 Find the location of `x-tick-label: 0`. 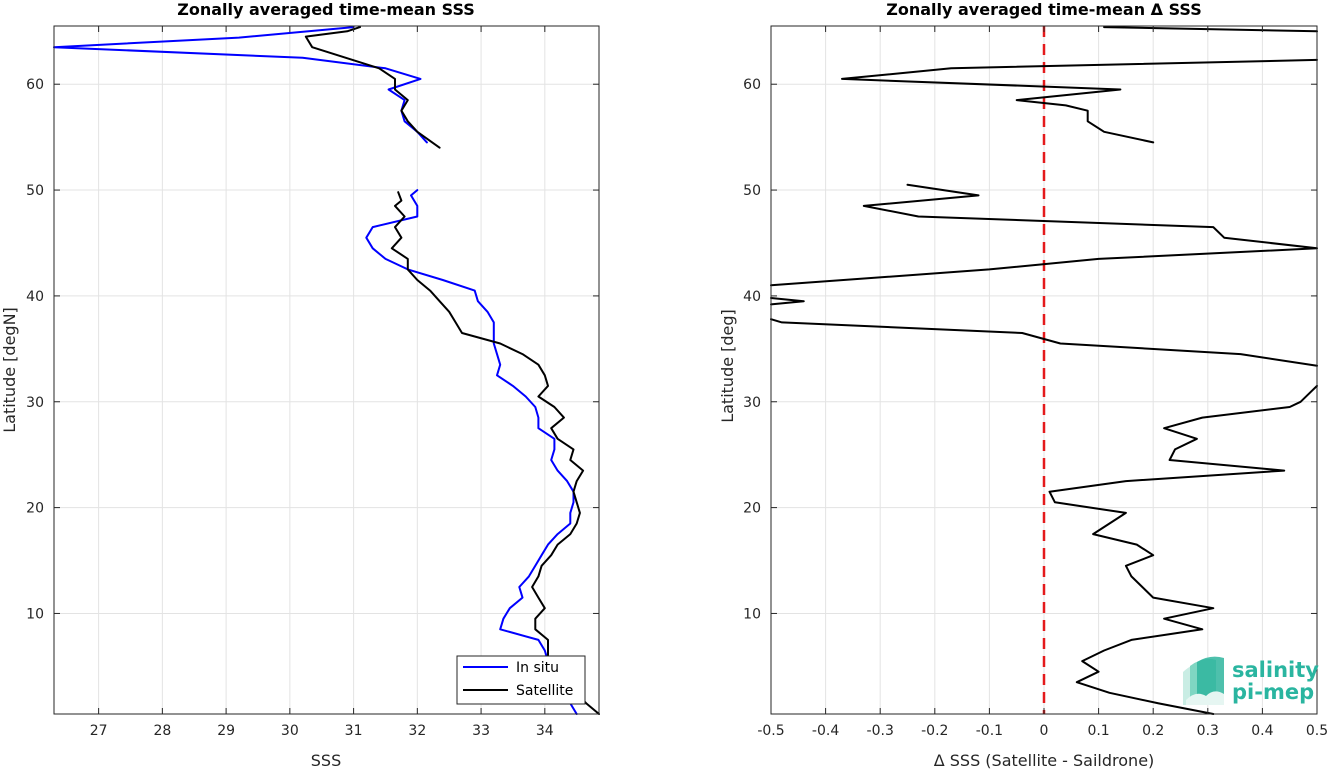

x-tick-label: 0 is located at coordinates (1044, 731).